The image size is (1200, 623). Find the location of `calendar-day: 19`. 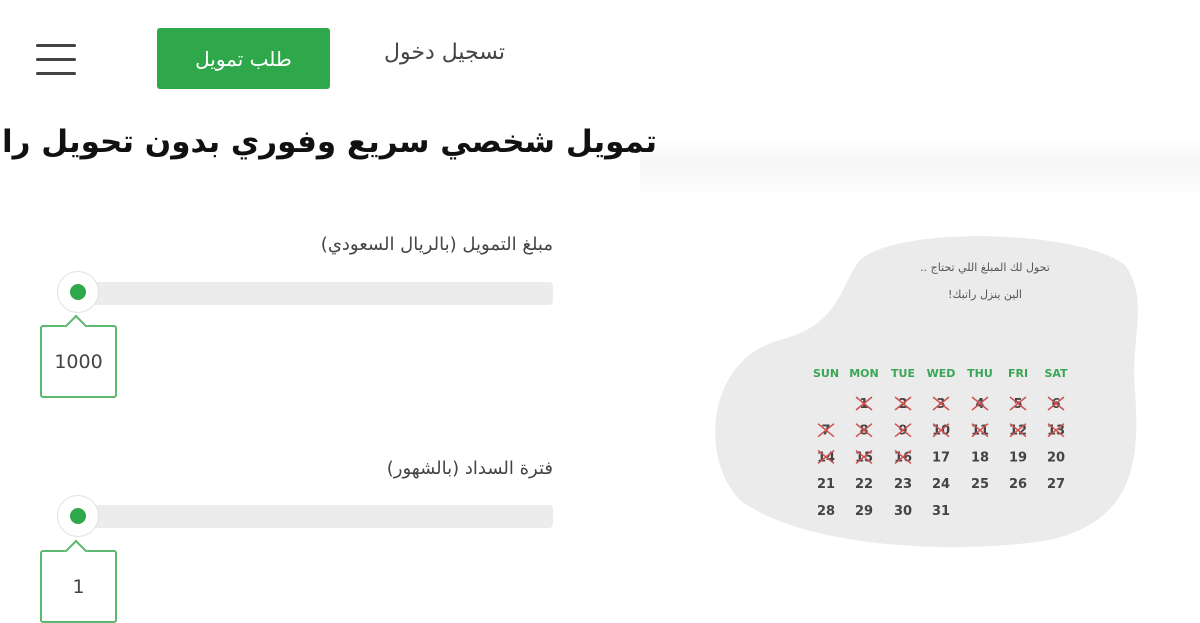

calendar-day: 19 is located at coordinates (1018, 457).